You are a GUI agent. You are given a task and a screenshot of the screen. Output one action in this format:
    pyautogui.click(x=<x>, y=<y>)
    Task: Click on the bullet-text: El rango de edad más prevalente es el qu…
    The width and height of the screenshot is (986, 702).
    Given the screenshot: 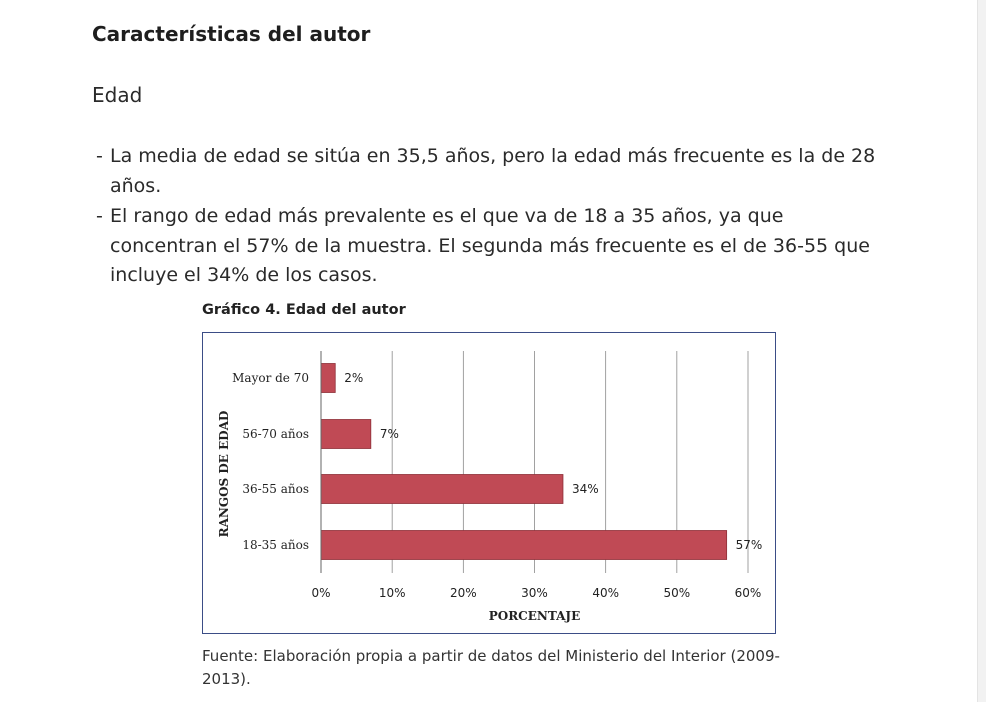 What is the action you would take?
    pyautogui.click(x=490, y=245)
    